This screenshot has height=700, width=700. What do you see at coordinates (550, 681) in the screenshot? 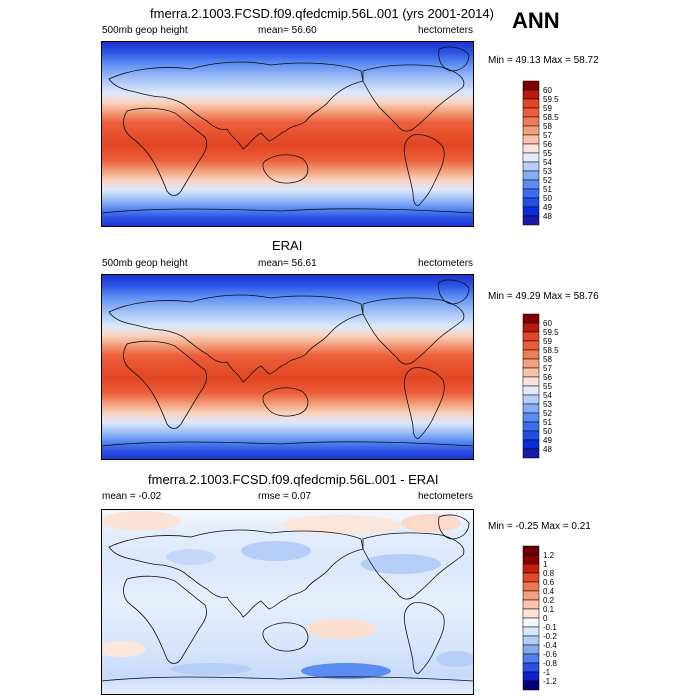
I see `colorbar-tick-label: -1.2` at bounding box center [550, 681].